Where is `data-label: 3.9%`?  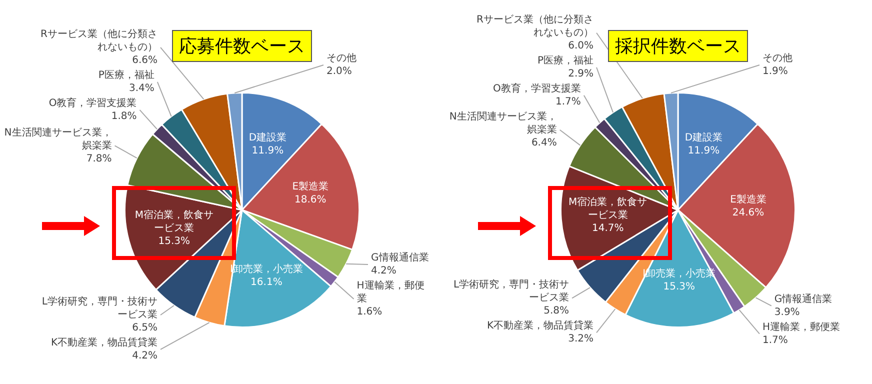
data-label: 3.9% is located at coordinates (787, 312).